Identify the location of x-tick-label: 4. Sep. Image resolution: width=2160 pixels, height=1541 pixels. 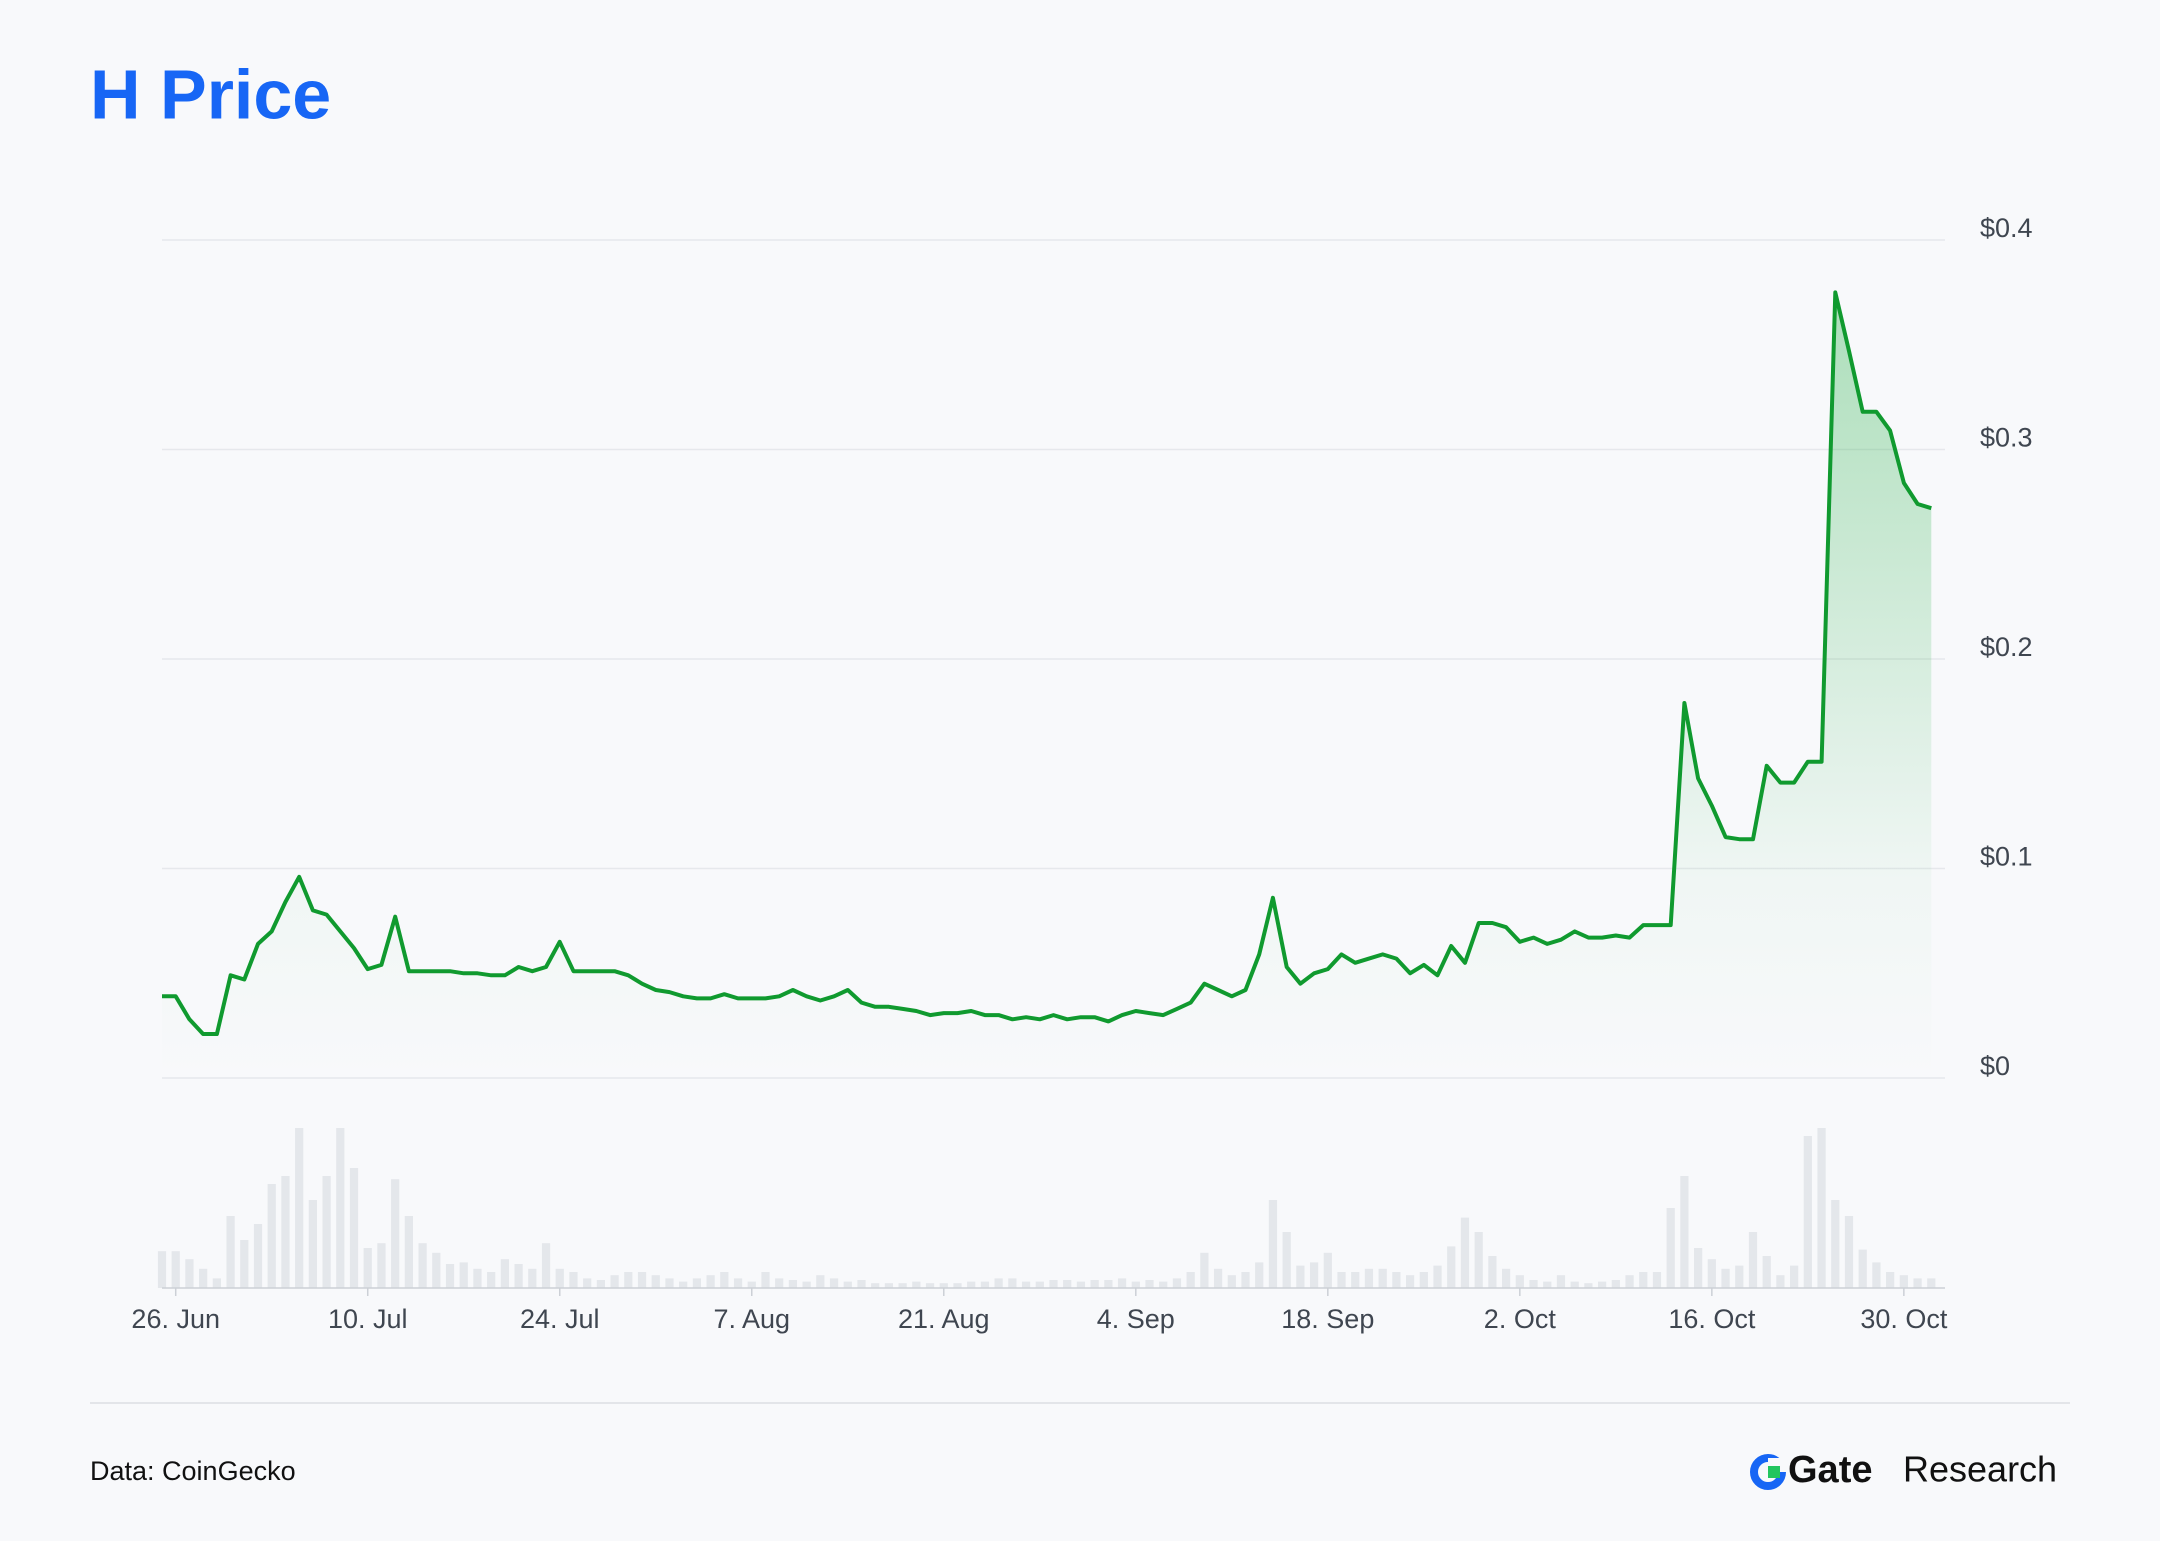
(1136, 1319).